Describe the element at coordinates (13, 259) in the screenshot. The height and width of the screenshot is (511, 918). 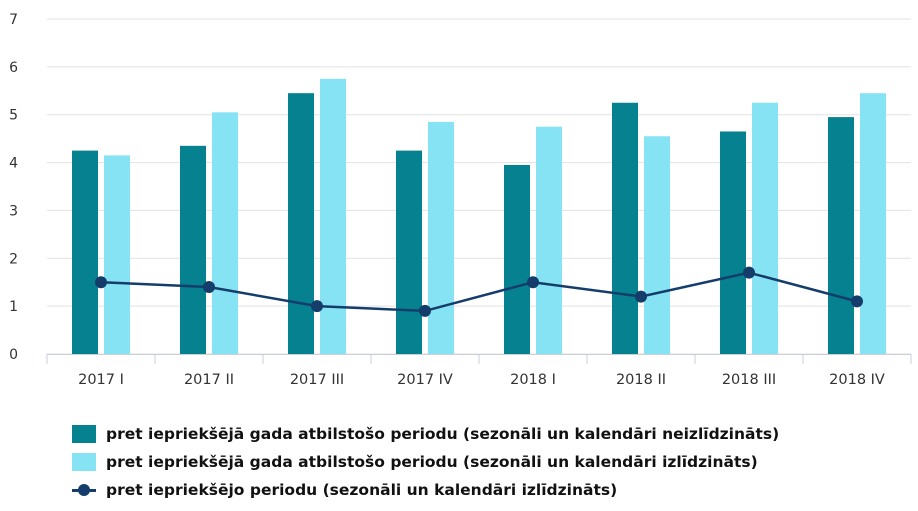
I see `y-tick-label: 2` at that location.